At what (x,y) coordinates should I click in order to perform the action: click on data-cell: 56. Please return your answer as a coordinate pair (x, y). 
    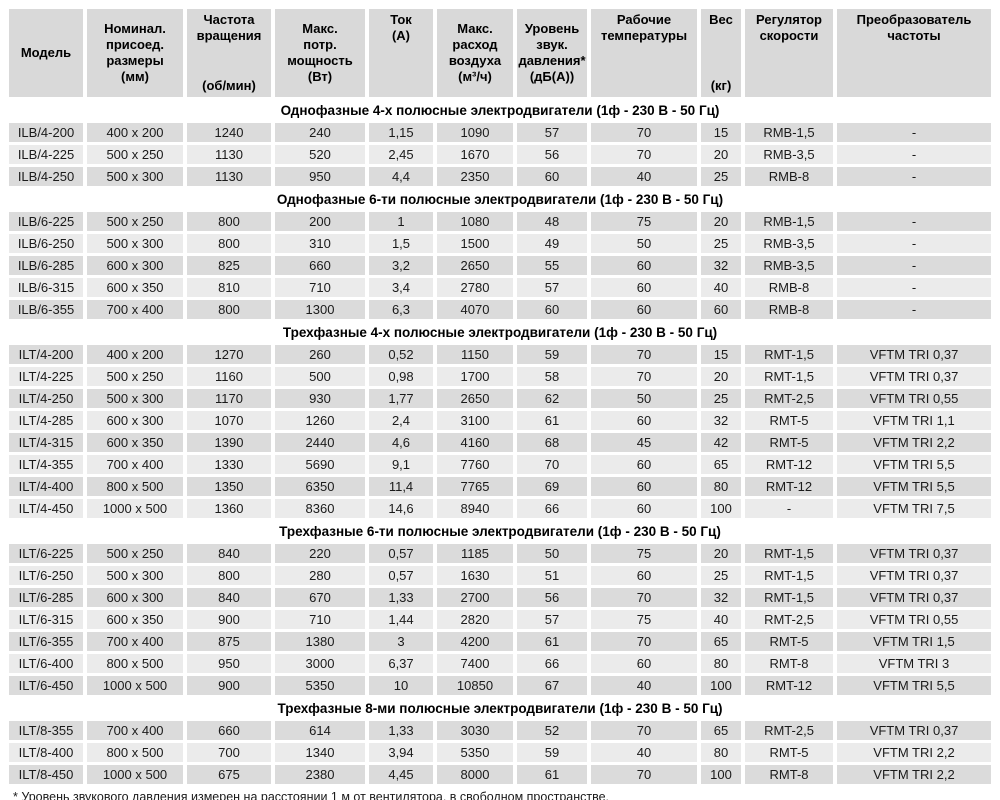
    Looking at the image, I should click on (552, 597).